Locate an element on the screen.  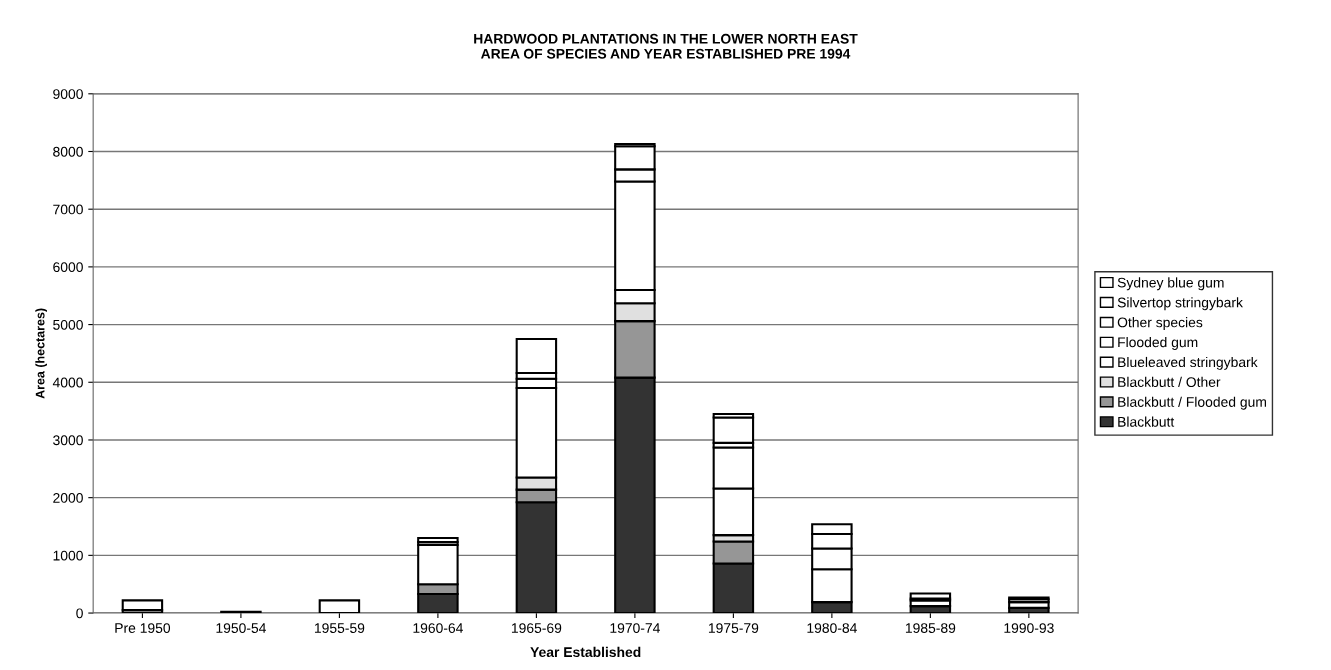
y-tick-label: 2000 is located at coordinates (68, 498).